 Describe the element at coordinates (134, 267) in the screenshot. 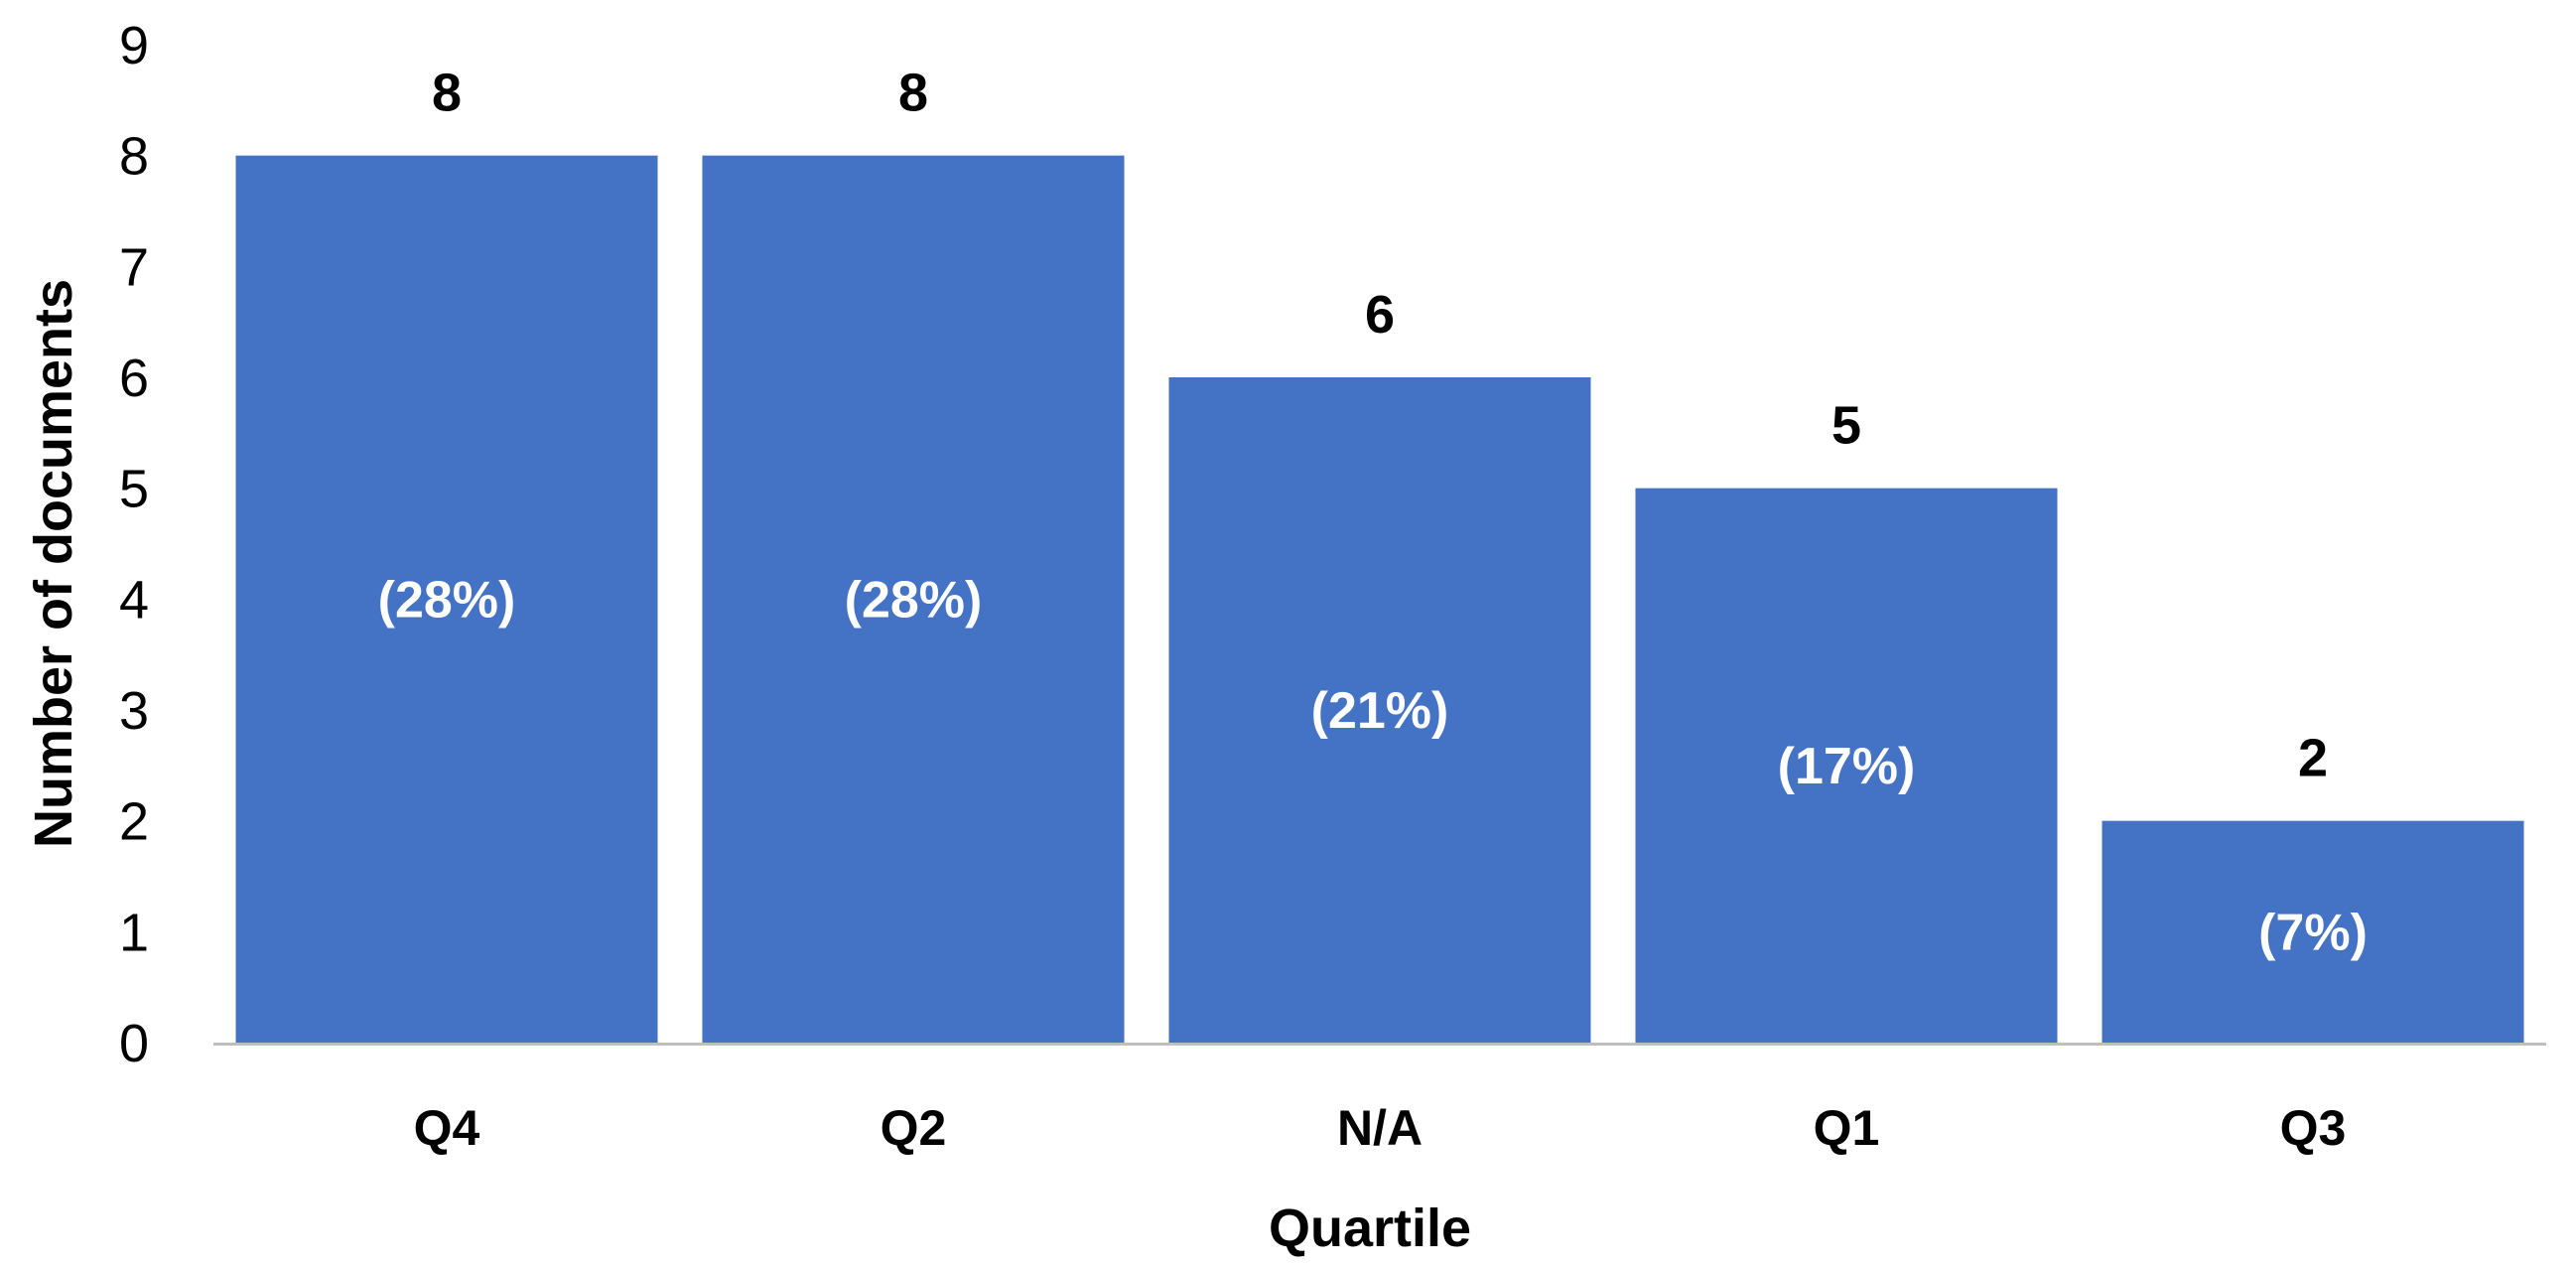

I see `y-tick-label: 7` at that location.